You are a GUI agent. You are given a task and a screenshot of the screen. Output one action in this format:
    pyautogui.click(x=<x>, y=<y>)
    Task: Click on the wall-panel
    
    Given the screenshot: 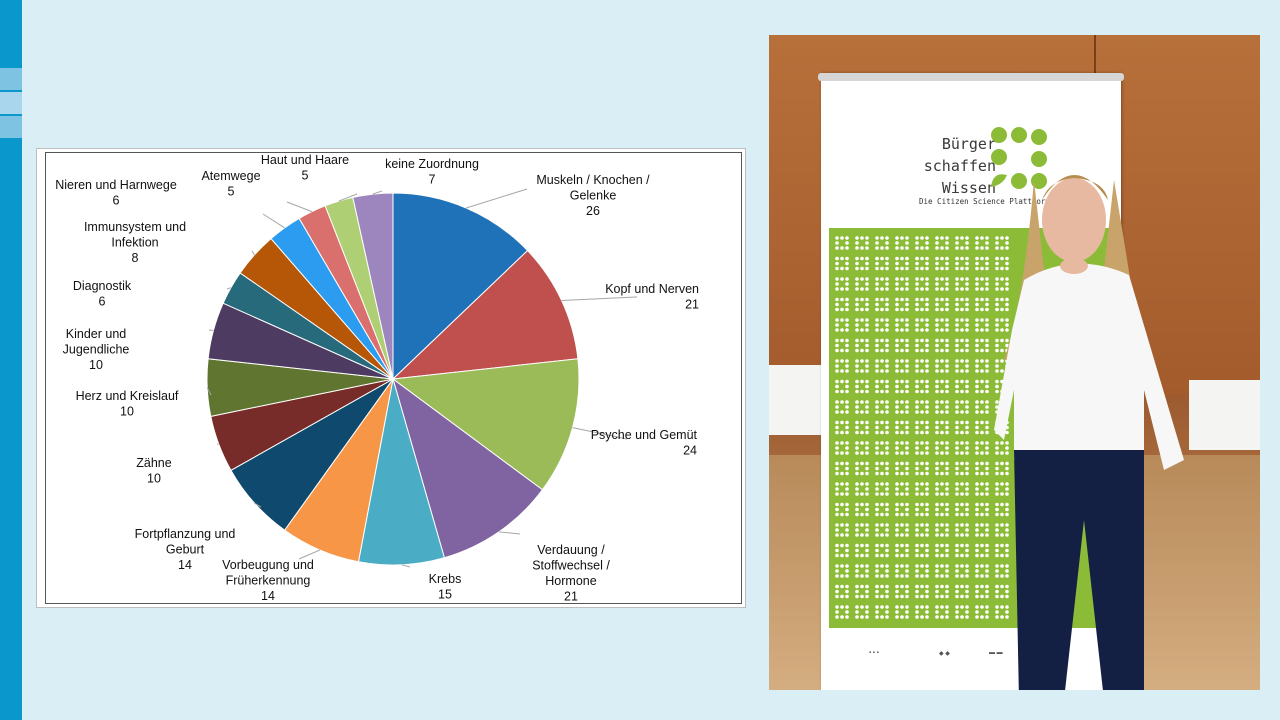 What is the action you would take?
    pyautogui.click(x=800, y=215)
    